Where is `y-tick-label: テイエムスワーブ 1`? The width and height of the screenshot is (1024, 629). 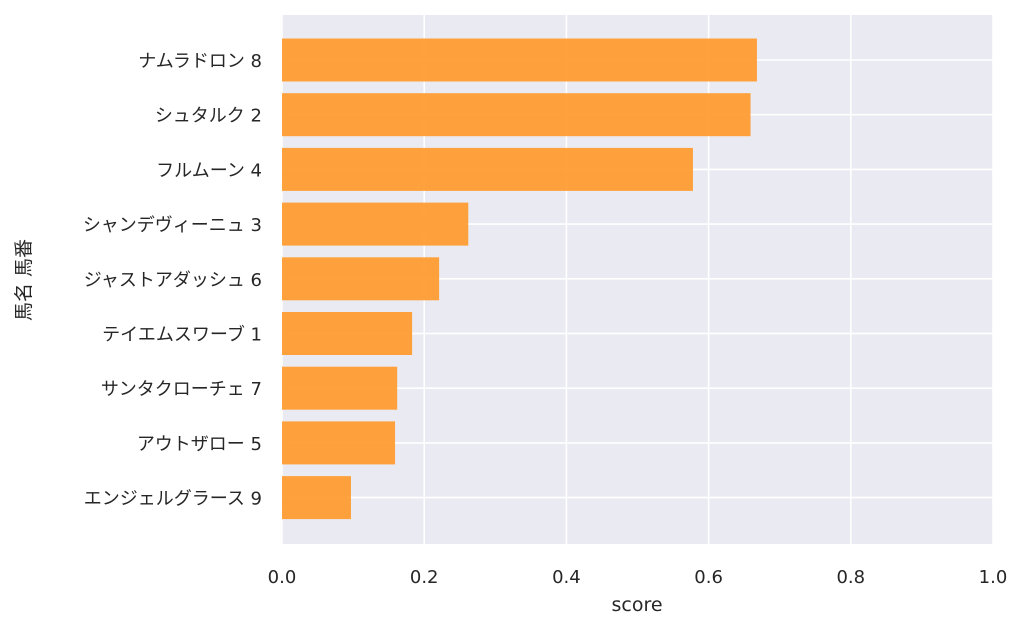 y-tick-label: テイエムスワーブ 1 is located at coordinates (182, 335).